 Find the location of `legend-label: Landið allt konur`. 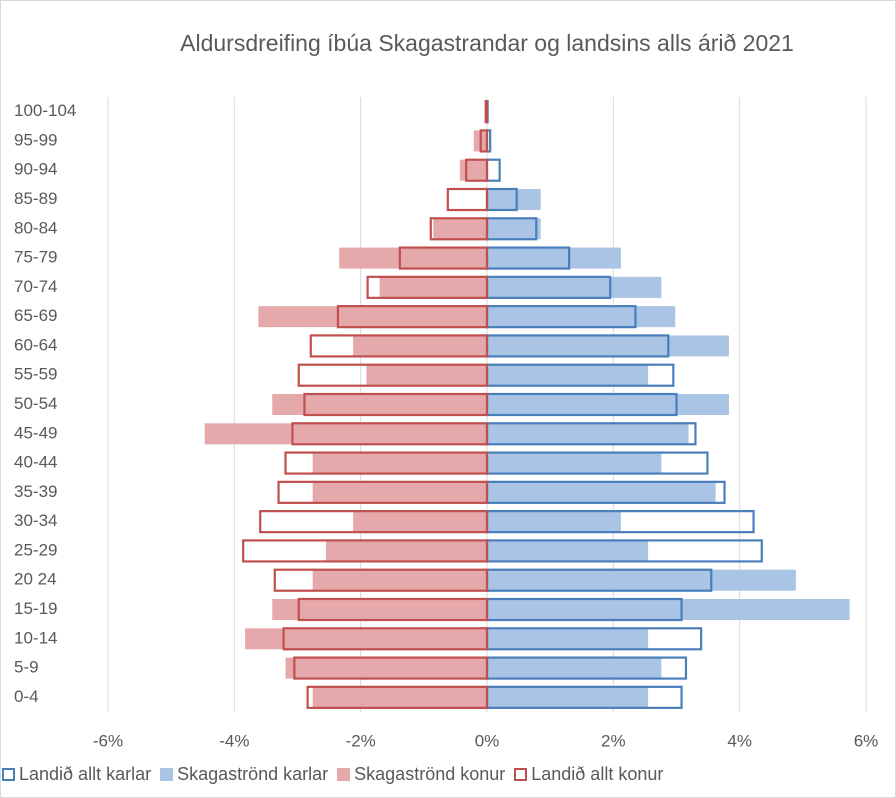

legend-label: Landið allt konur is located at coordinates (597, 774).